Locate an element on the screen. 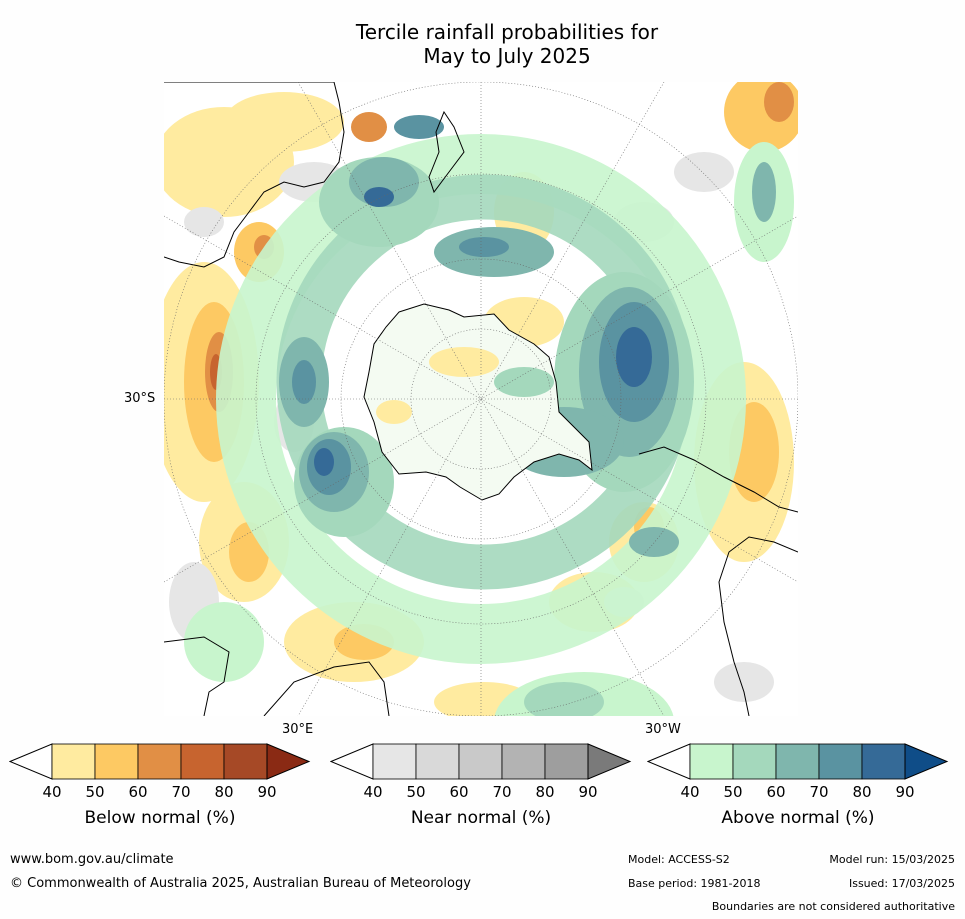 The height and width of the screenshot is (919, 965). south-america-coast is located at coordinates (718, 581).